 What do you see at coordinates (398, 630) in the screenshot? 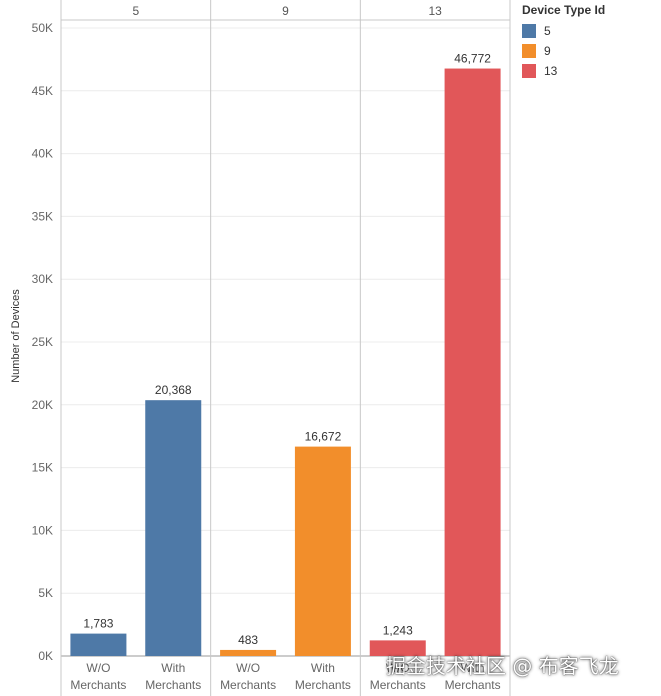
I see `data-label: 1,243` at bounding box center [398, 630].